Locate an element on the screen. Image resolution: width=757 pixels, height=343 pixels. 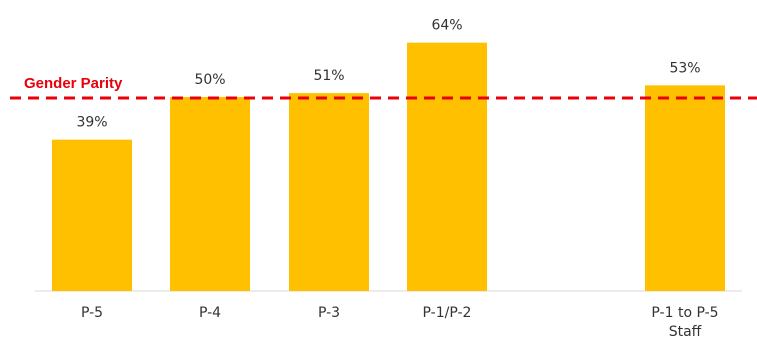
data-label-4: 64% is located at coordinates (446, 26).